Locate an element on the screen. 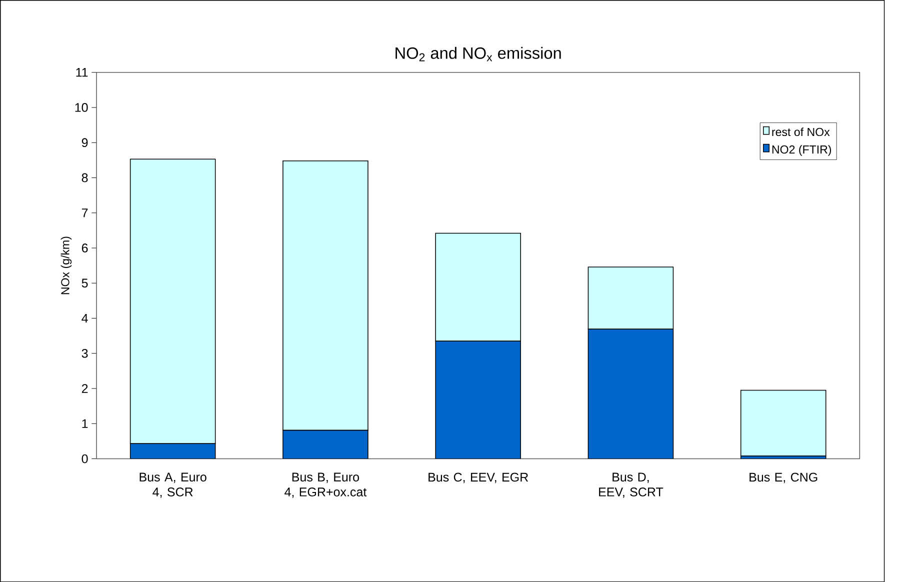 This screenshot has height=582, width=916. y-tick-label: 4 is located at coordinates (85, 318).